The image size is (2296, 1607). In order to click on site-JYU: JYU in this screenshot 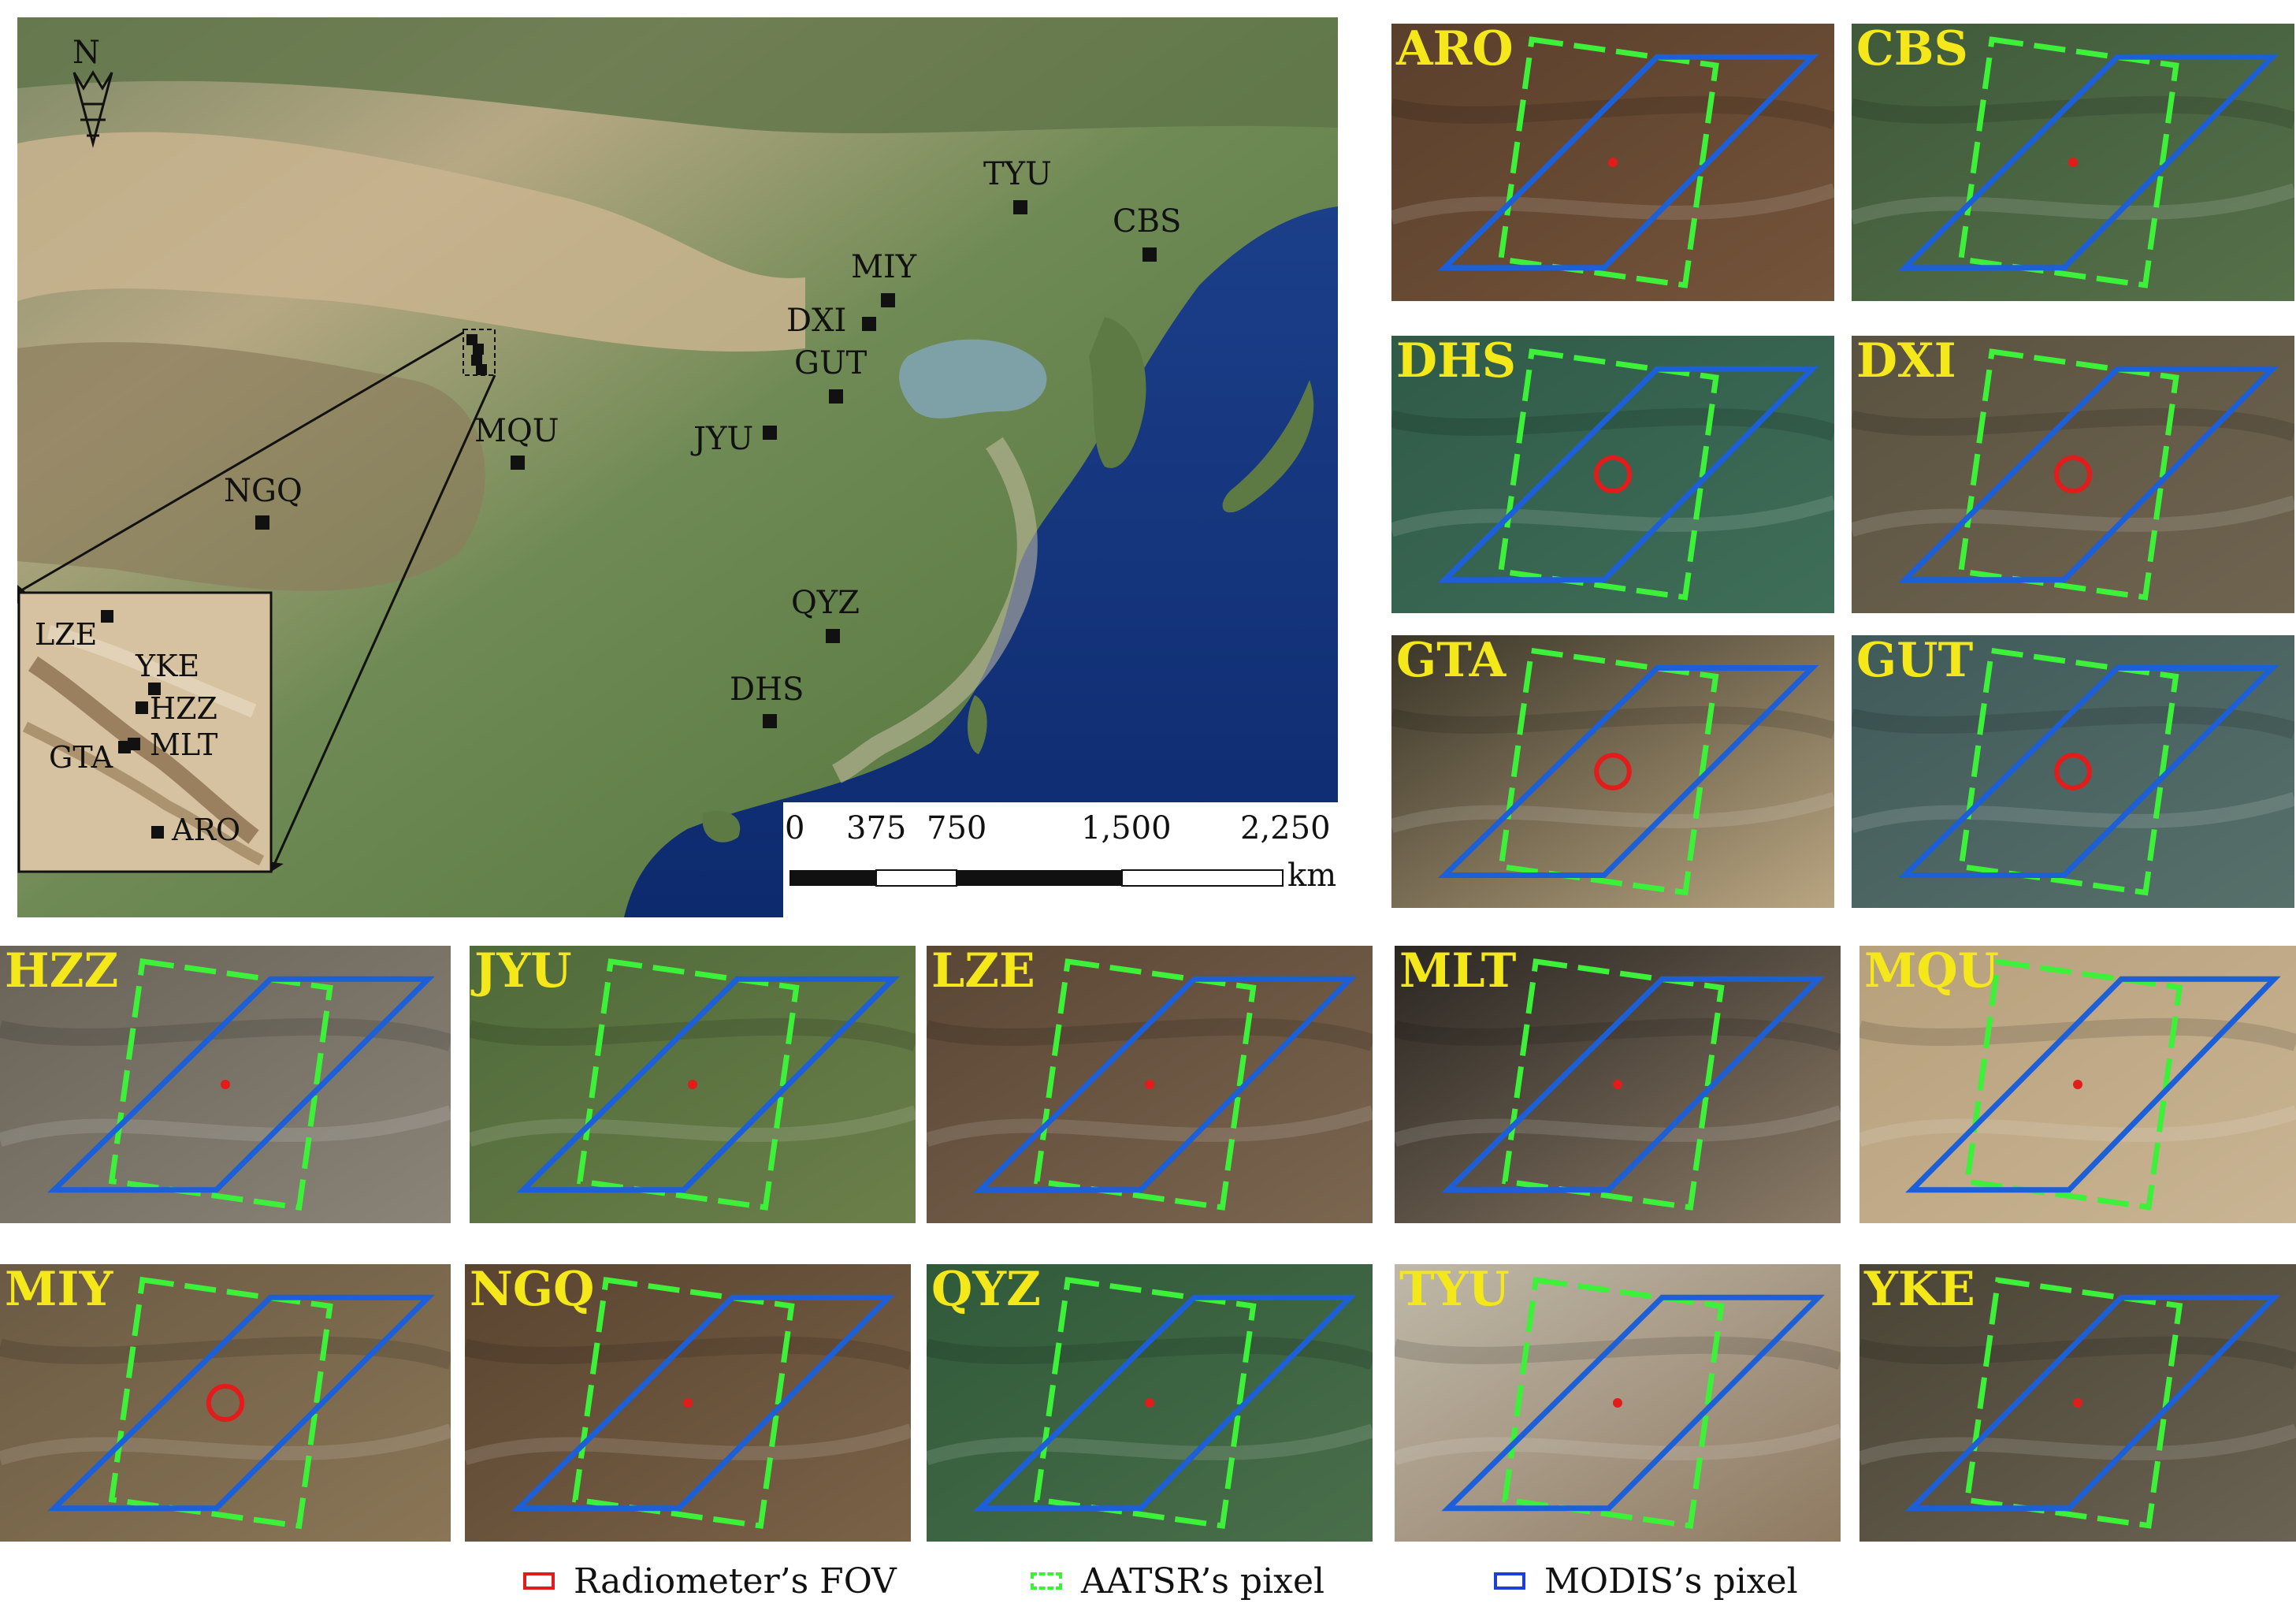, I will do `click(733, 439)`.